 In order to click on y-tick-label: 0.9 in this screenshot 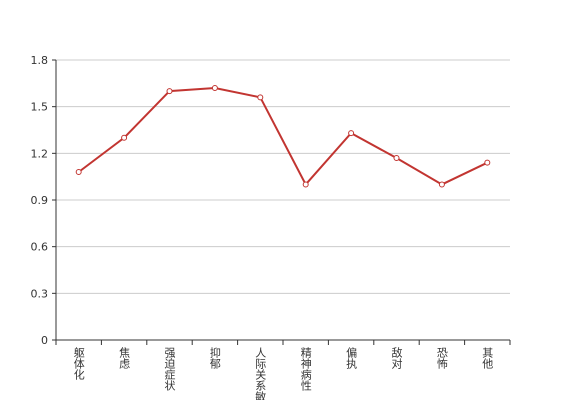, I will do `click(40, 200)`.